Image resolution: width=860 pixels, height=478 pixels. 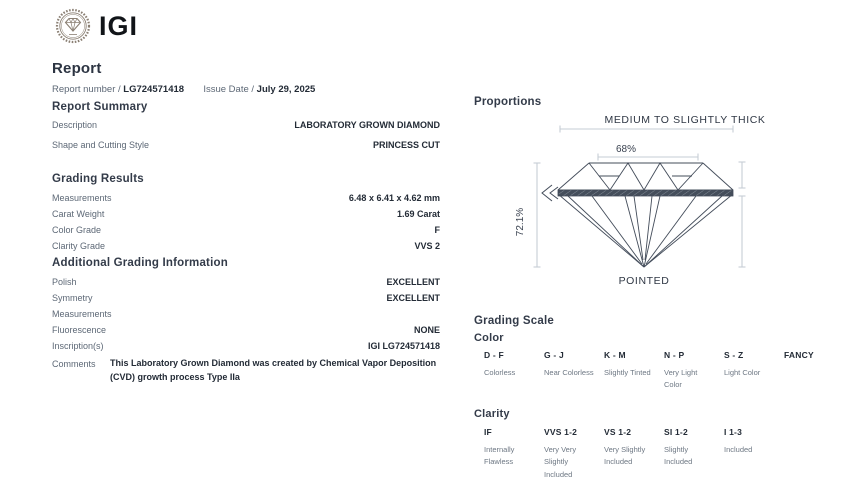 What do you see at coordinates (246, 217) in the screenshot?
I see `grading-row: Carat Weight 1.69 Carat` at bounding box center [246, 217].